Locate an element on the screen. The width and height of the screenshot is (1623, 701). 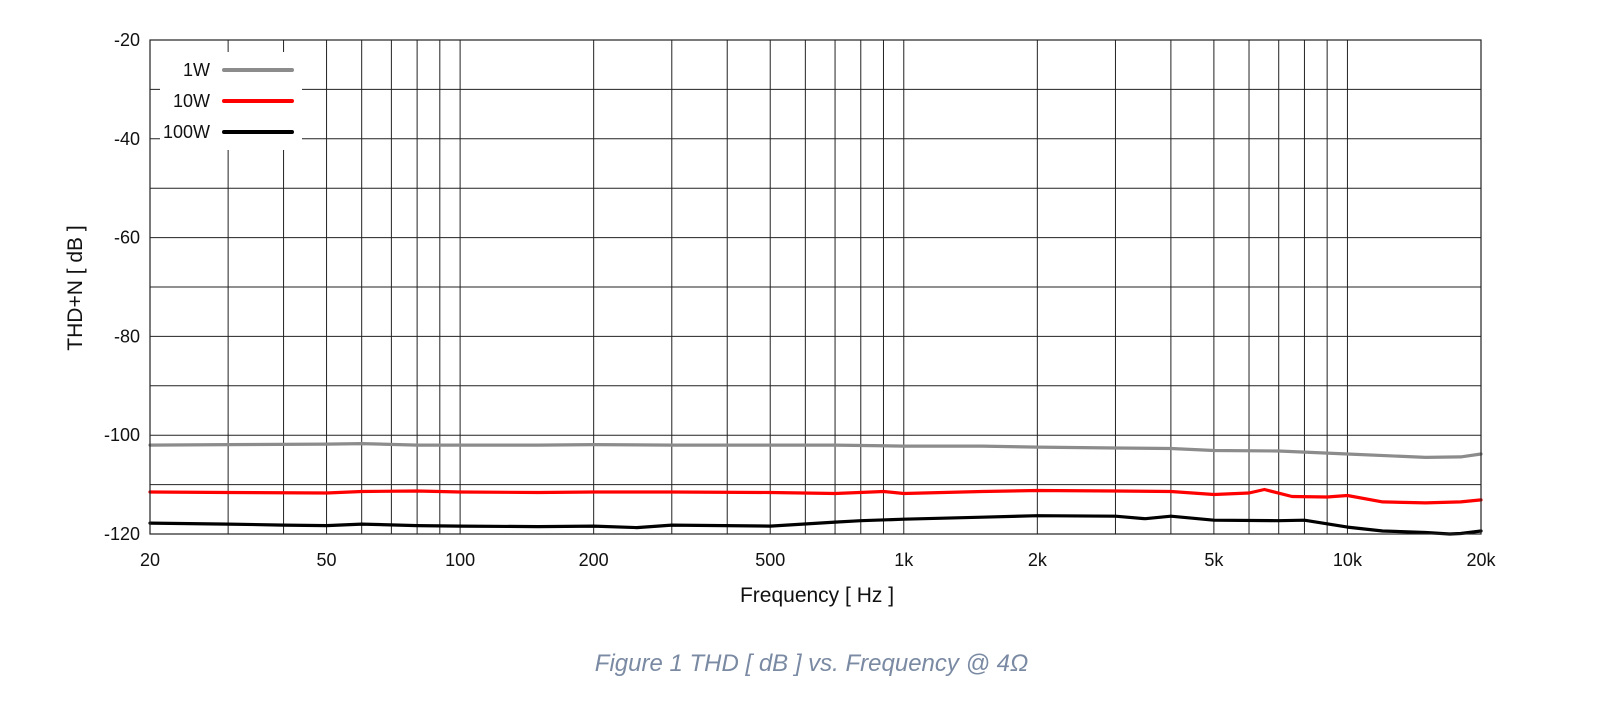
x-tick-label: 500 is located at coordinates (770, 560).